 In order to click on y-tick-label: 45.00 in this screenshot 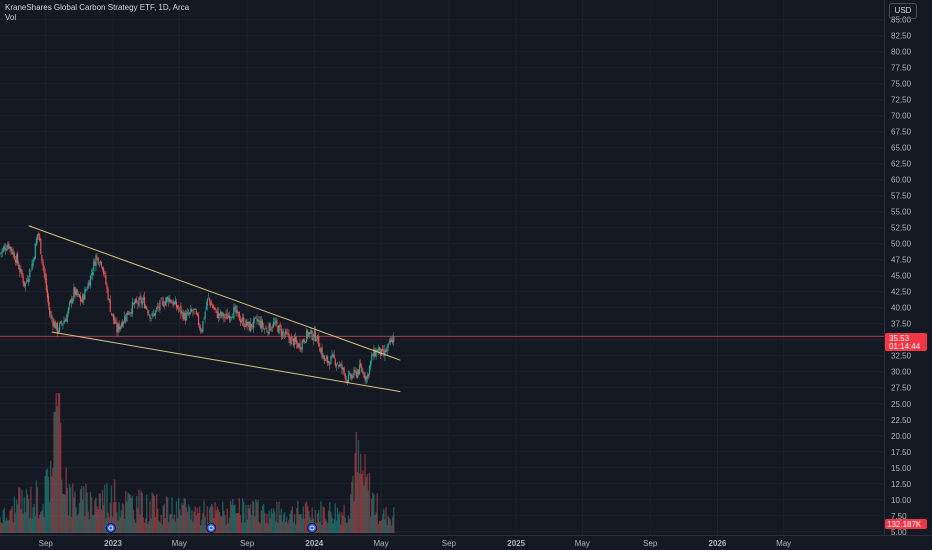, I will do `click(901, 276)`.